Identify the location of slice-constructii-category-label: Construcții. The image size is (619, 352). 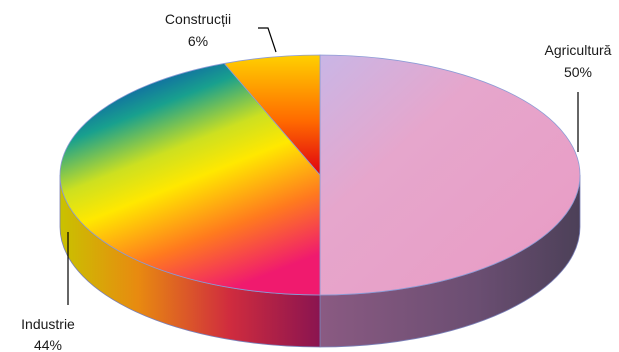
(198, 19).